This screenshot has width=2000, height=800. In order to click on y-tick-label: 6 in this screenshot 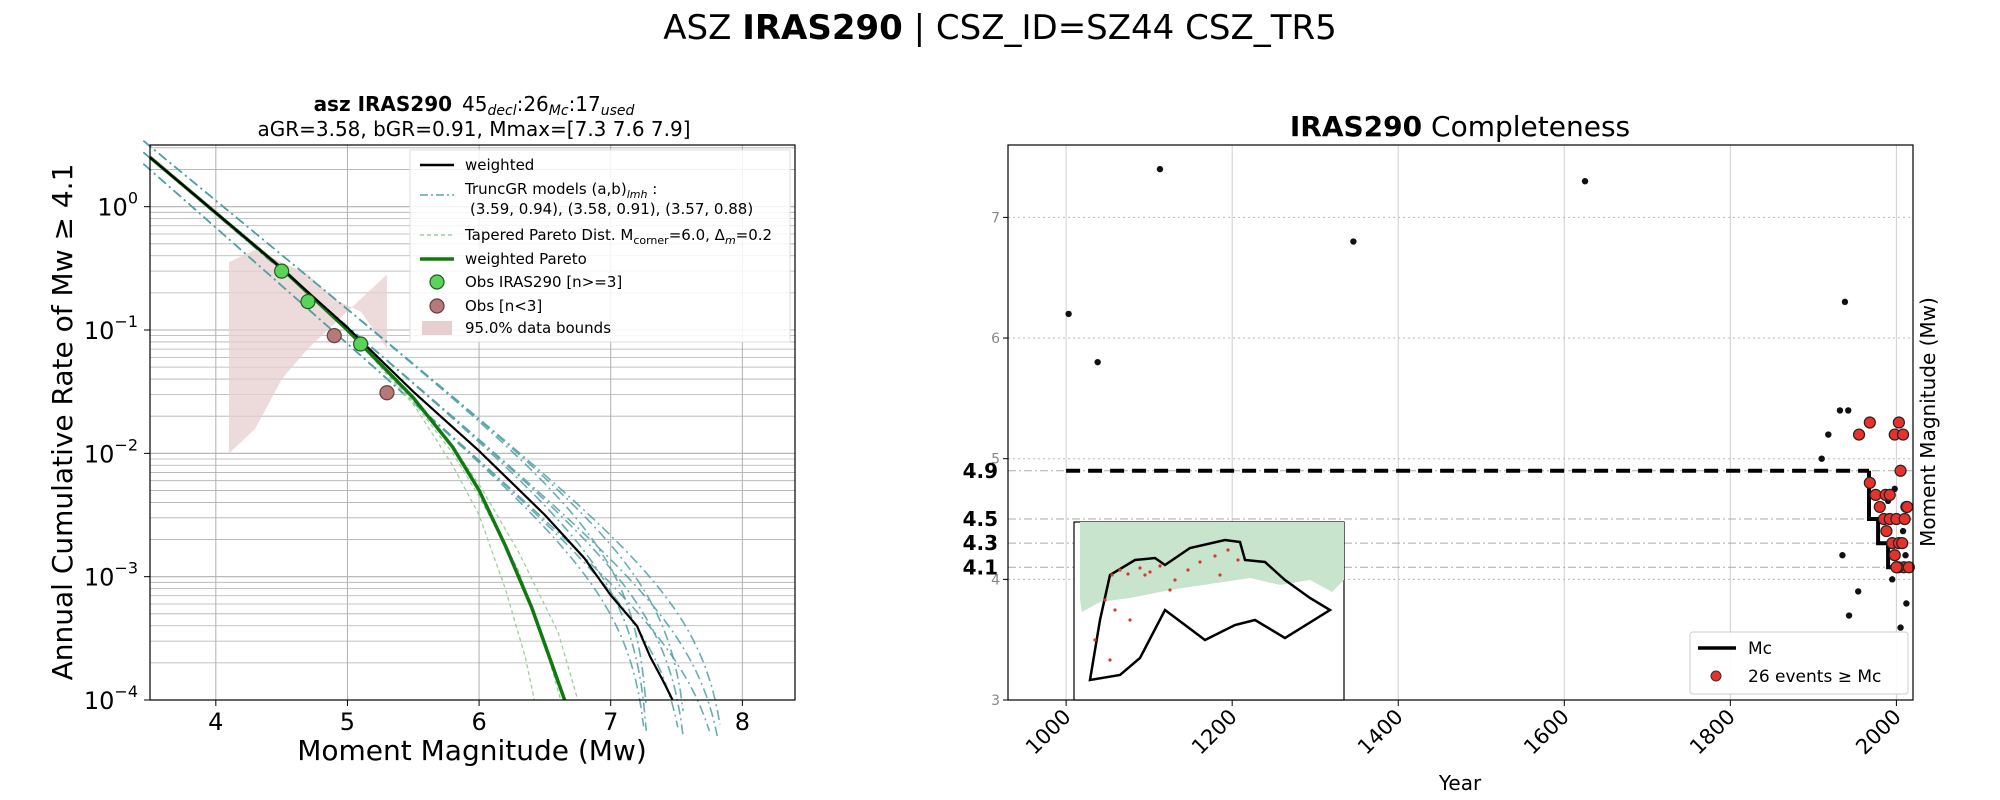, I will do `click(995, 339)`.